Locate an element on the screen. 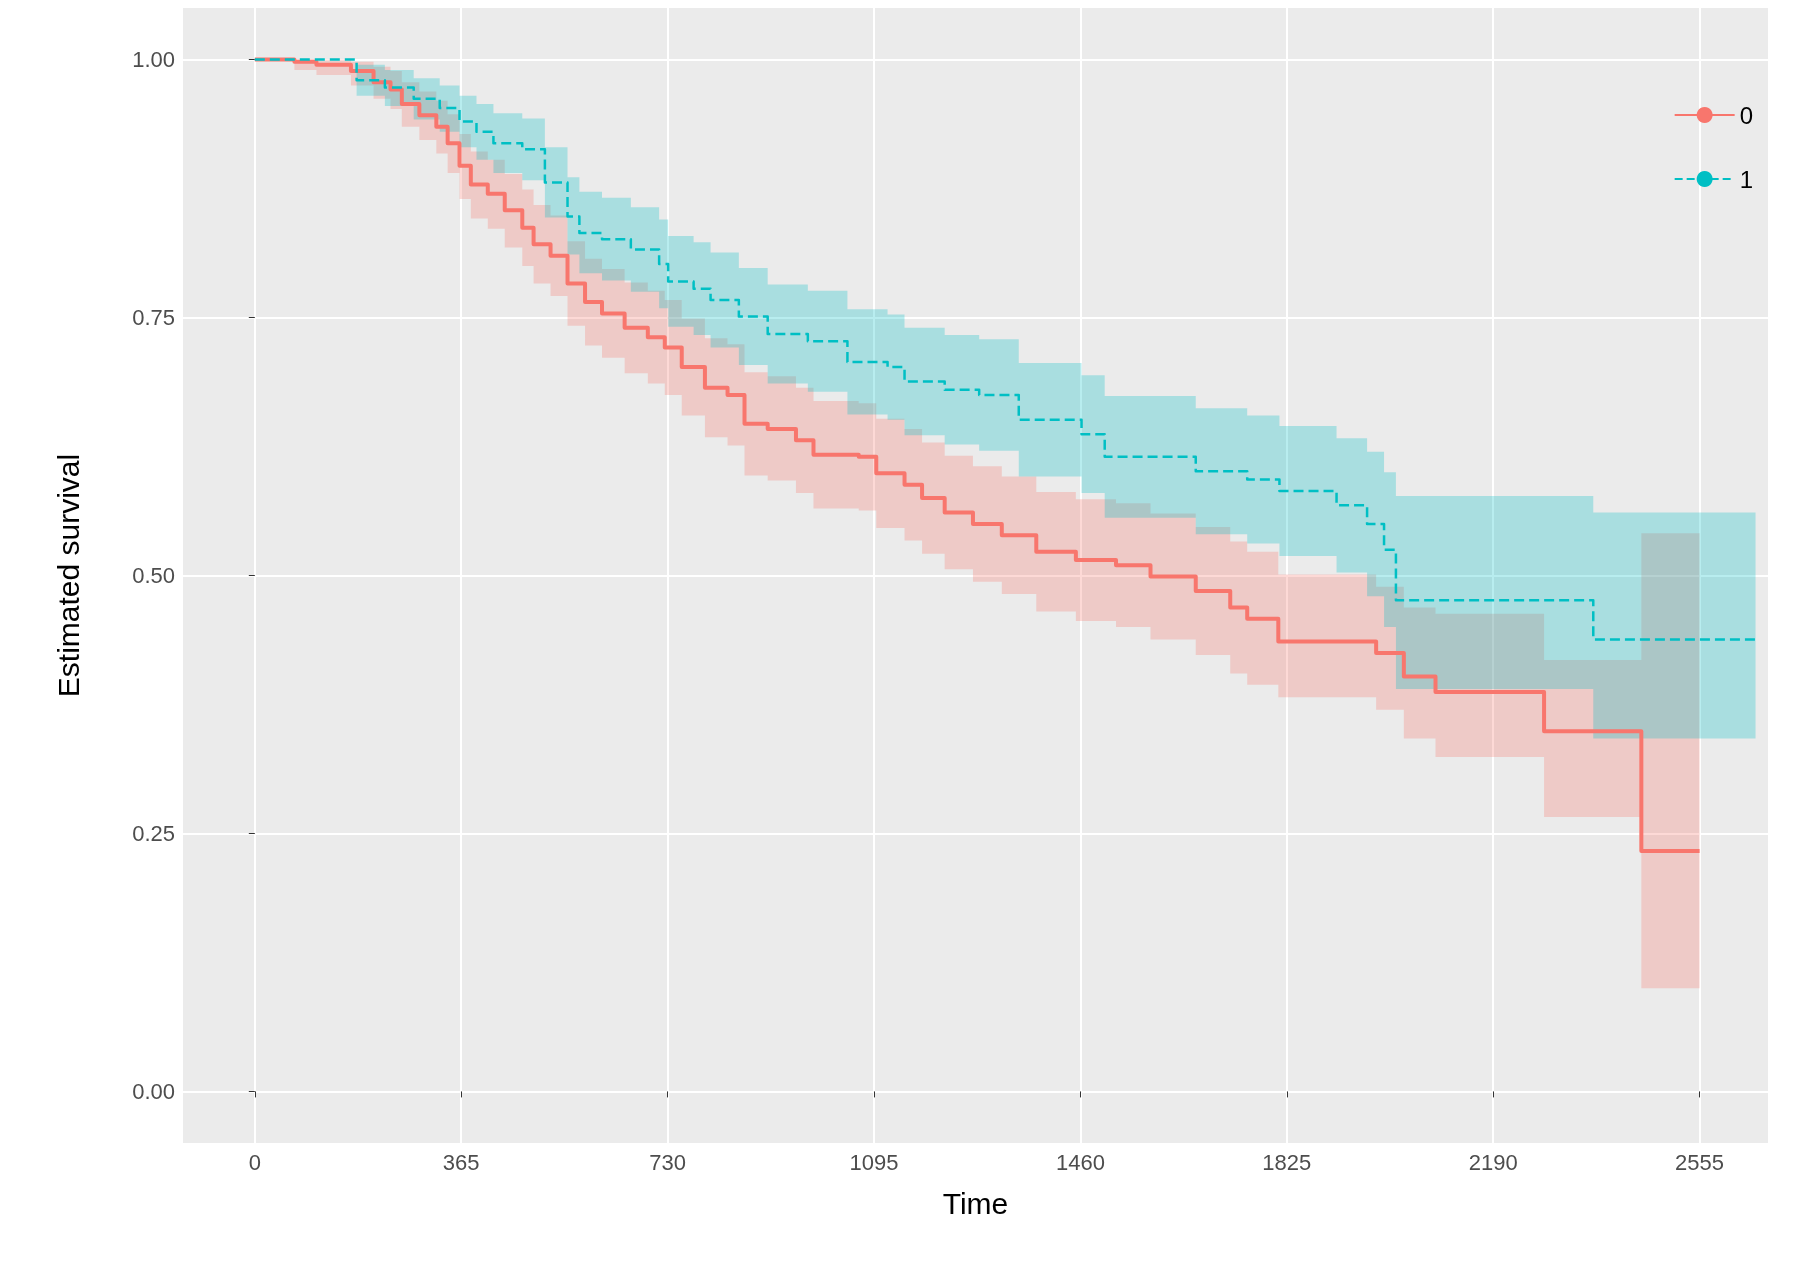  x-tick-label: 2555 is located at coordinates (1700, 1162).